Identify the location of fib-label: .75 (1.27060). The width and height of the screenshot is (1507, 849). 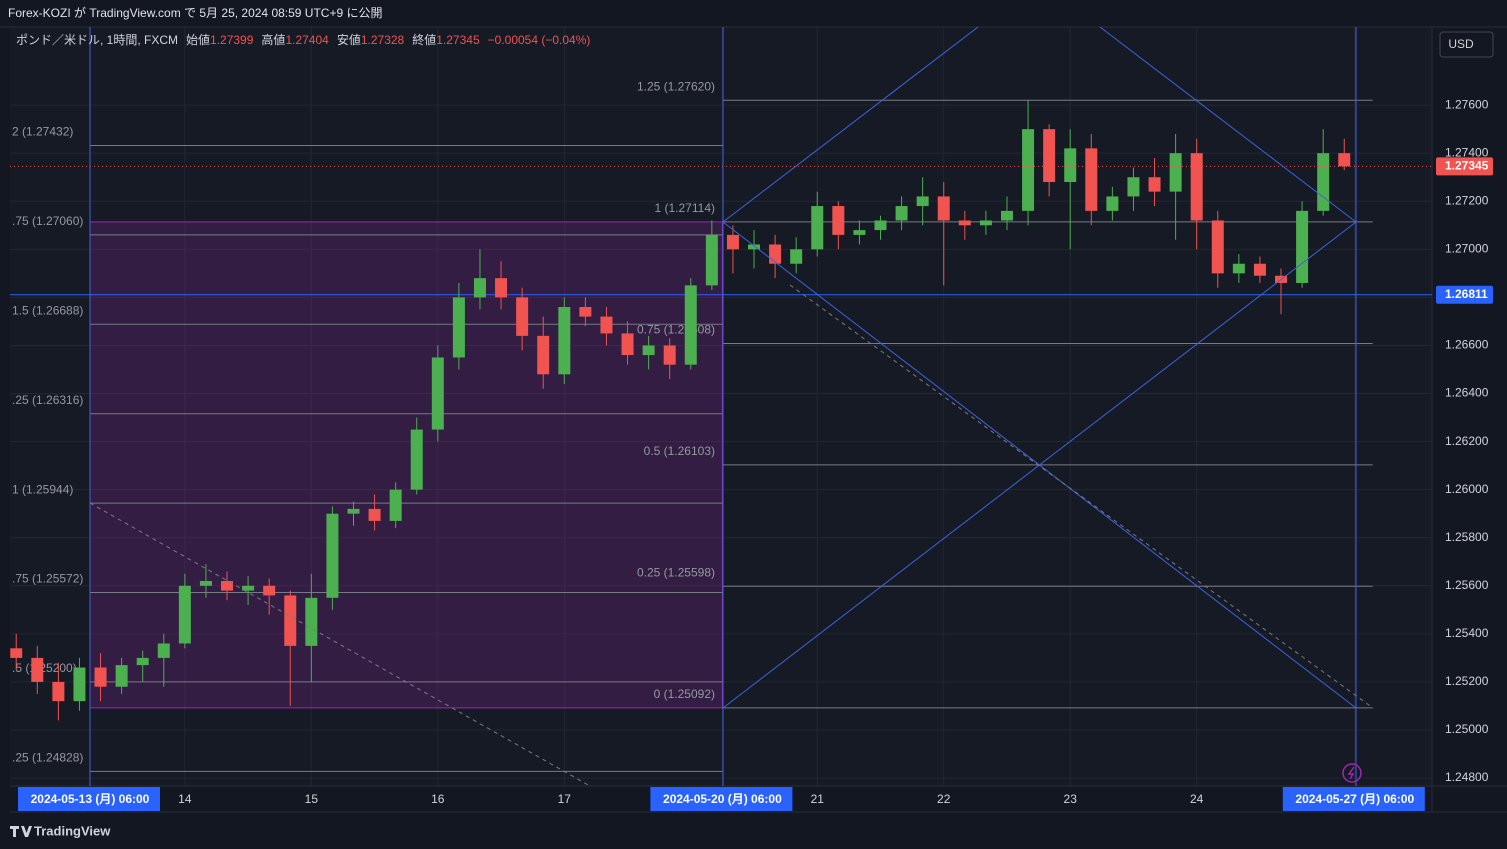
(47, 221).